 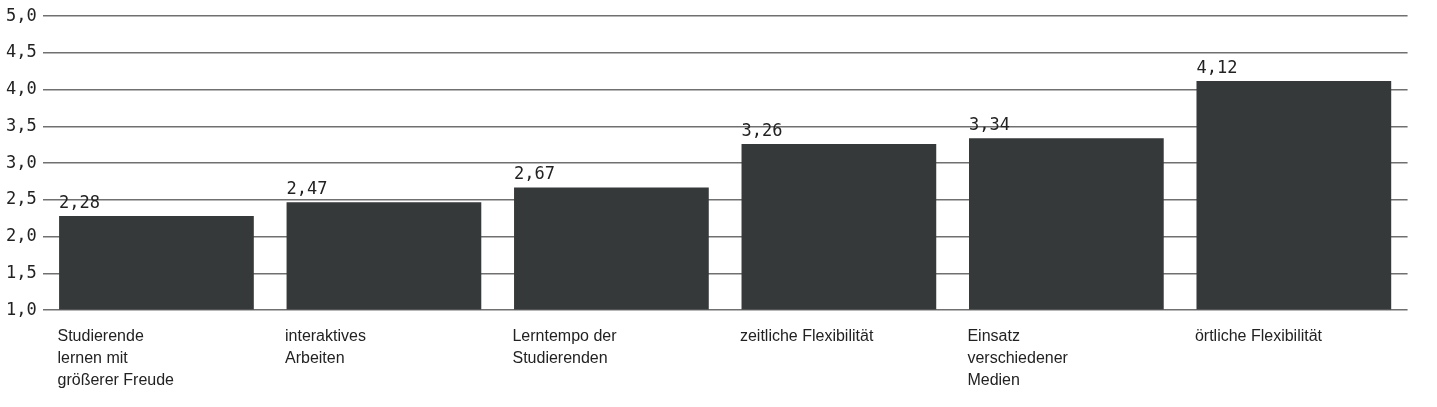 I want to click on y-tick-label: 4,5, so click(x=21, y=51).